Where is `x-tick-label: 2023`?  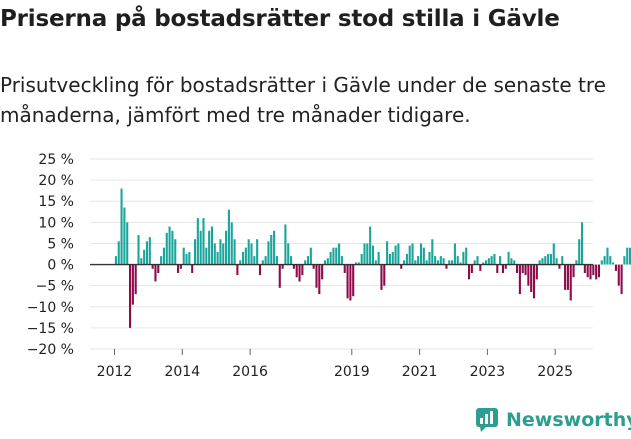
x-tick-label: 2023 is located at coordinates (488, 372).